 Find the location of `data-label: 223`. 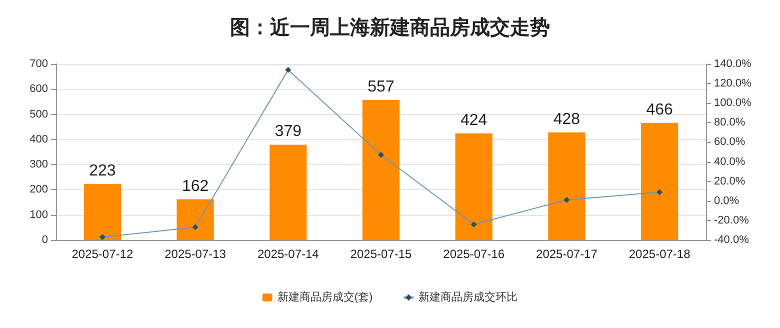

data-label: 223 is located at coordinates (102, 171).